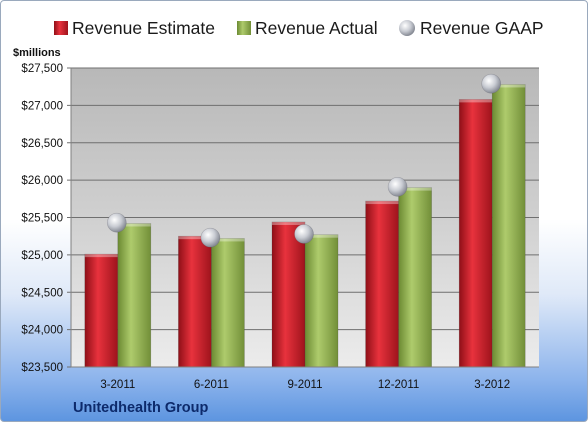  Describe the element at coordinates (61, 28) in the screenshot. I see `legend-swatch-estimate` at that location.